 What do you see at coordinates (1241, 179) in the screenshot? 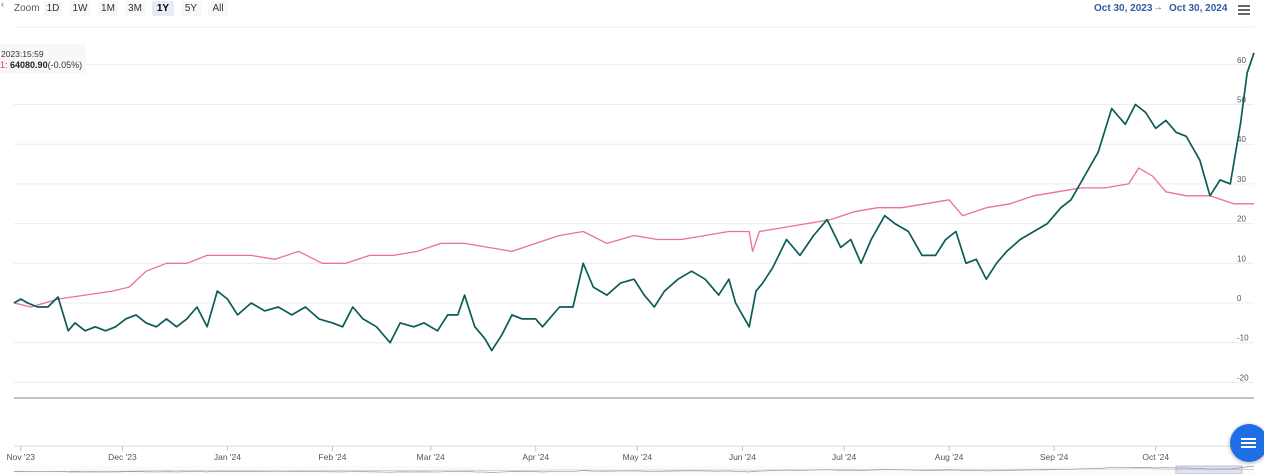
I see `y-tick-label: 30` at bounding box center [1241, 179].